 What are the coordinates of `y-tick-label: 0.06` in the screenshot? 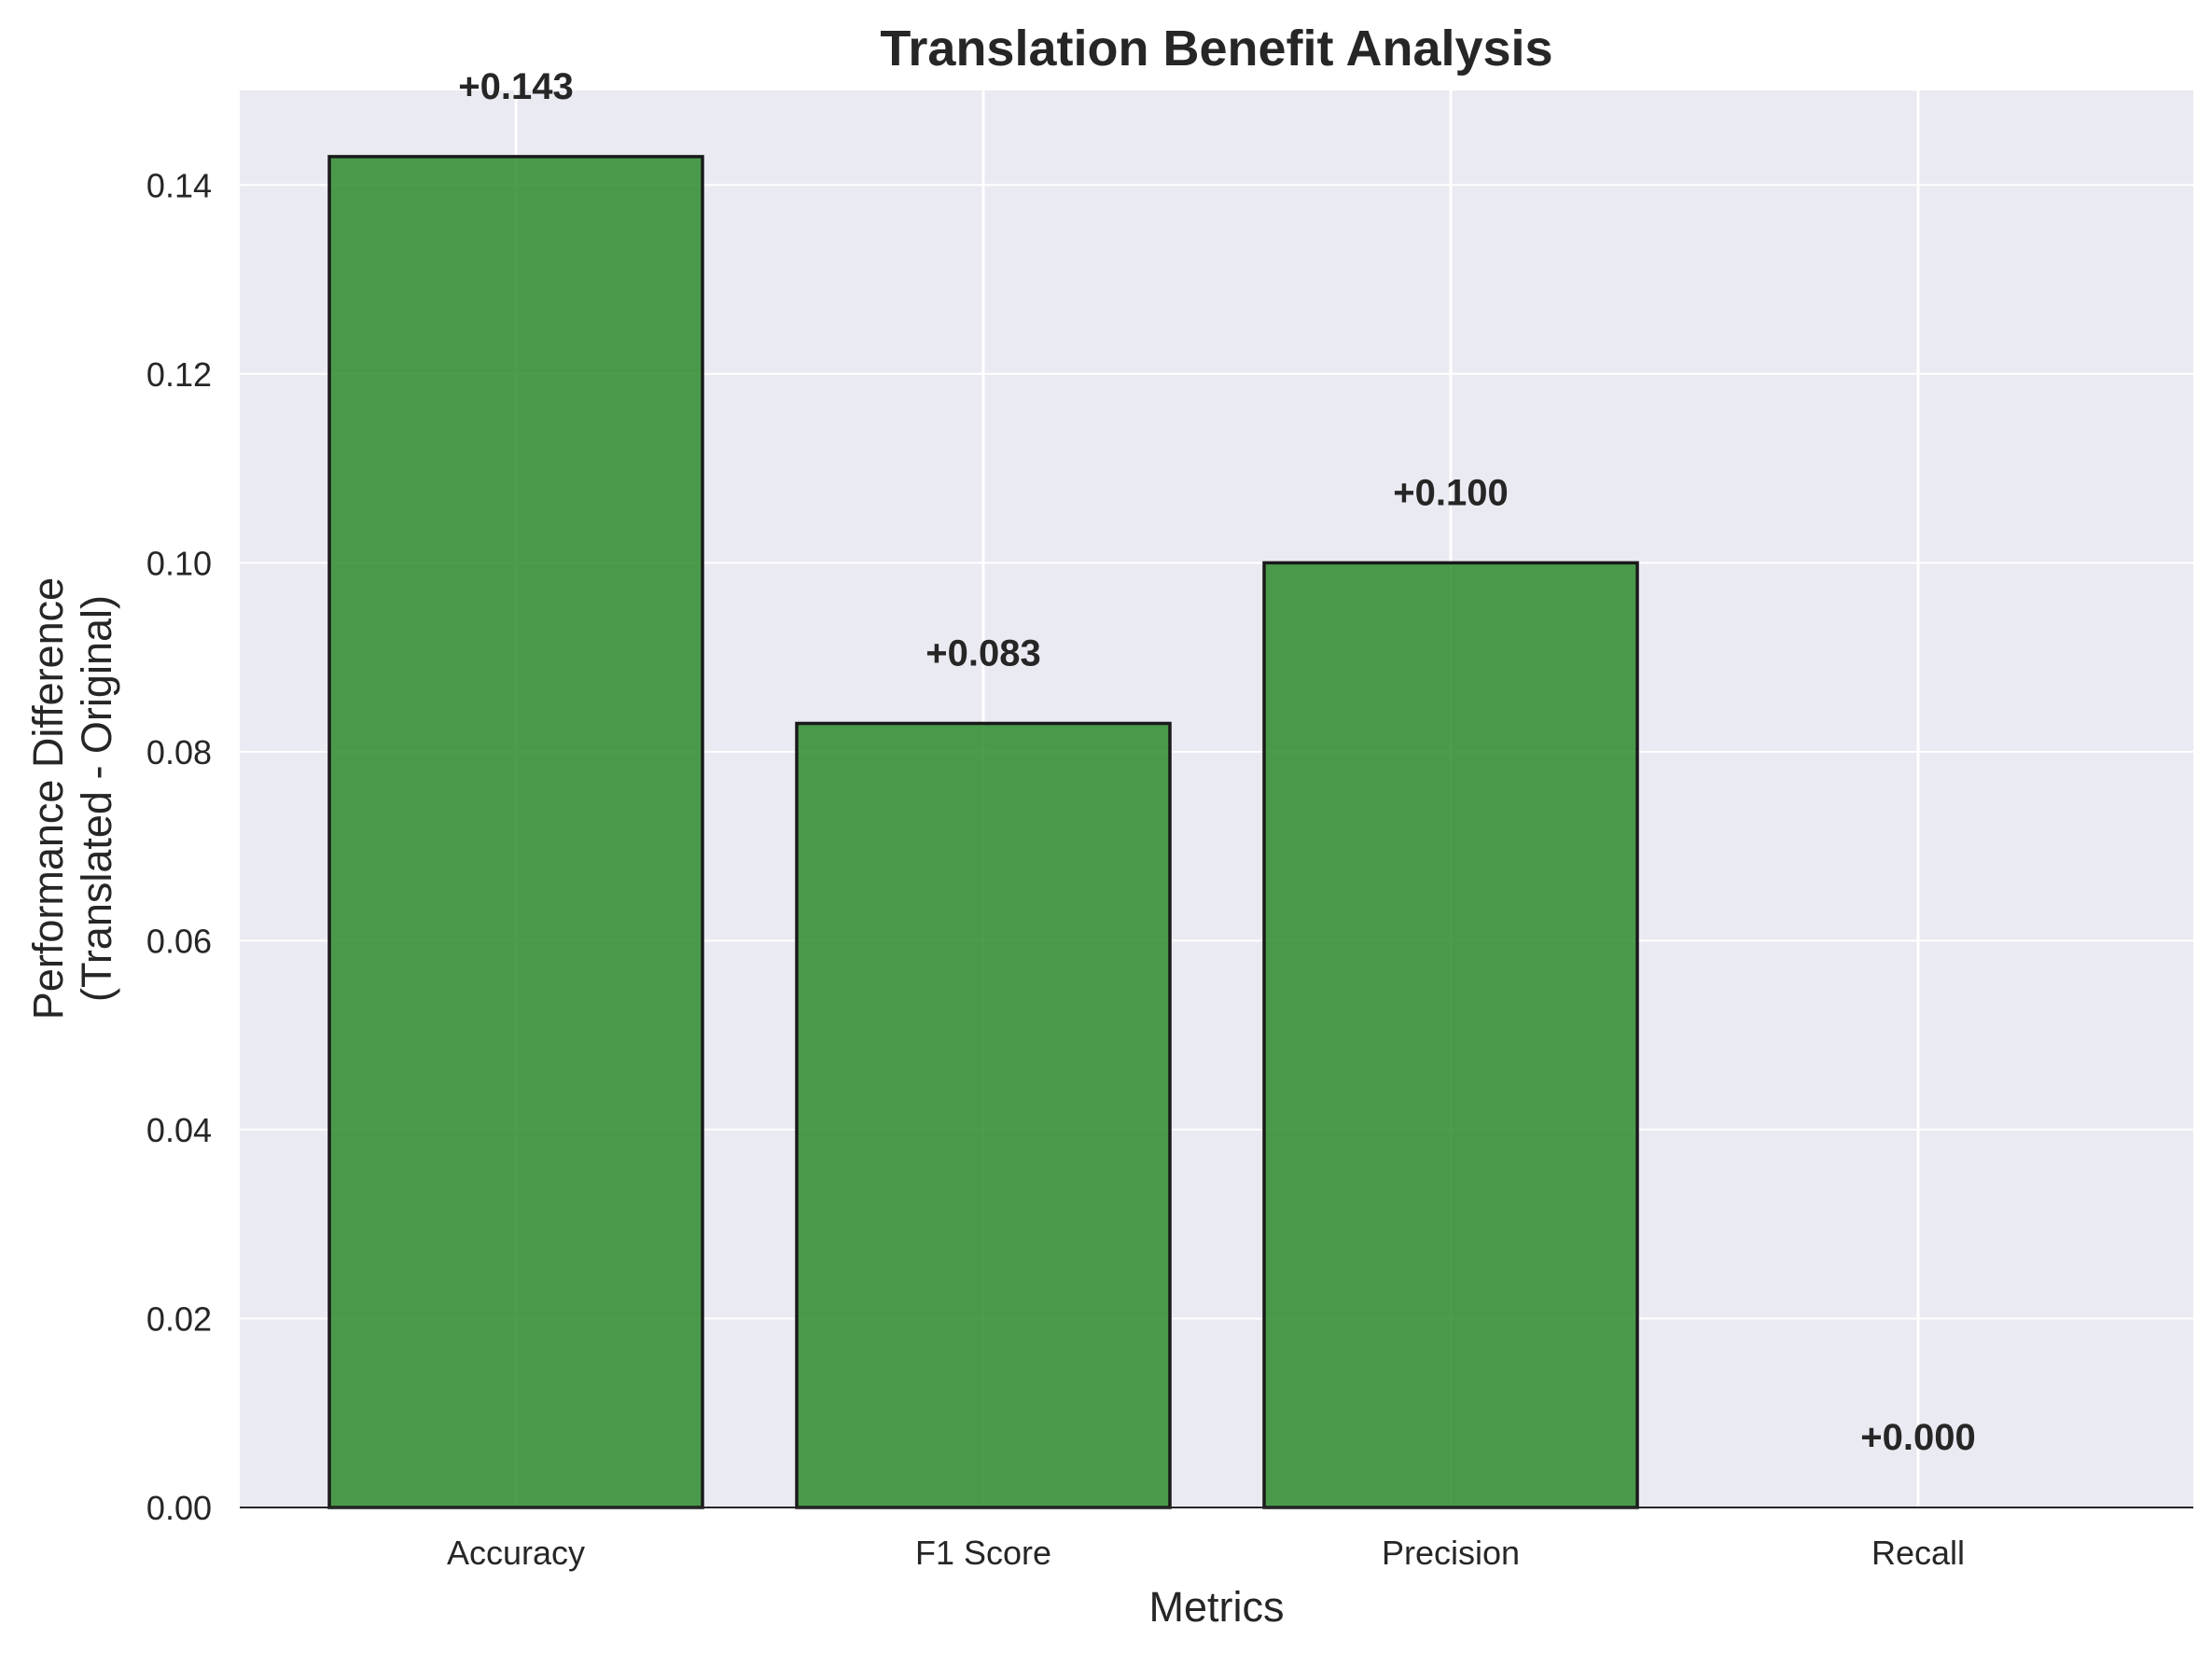 It's located at (179, 941).